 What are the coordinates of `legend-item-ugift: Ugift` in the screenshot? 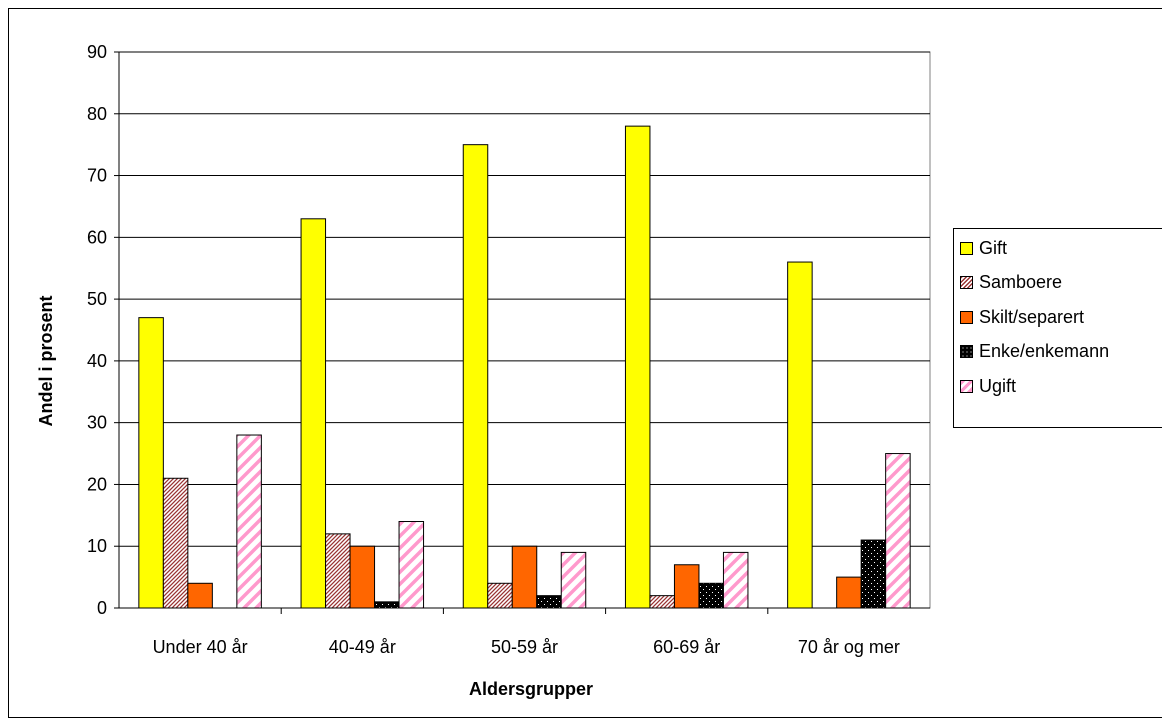 It's located at (988, 386).